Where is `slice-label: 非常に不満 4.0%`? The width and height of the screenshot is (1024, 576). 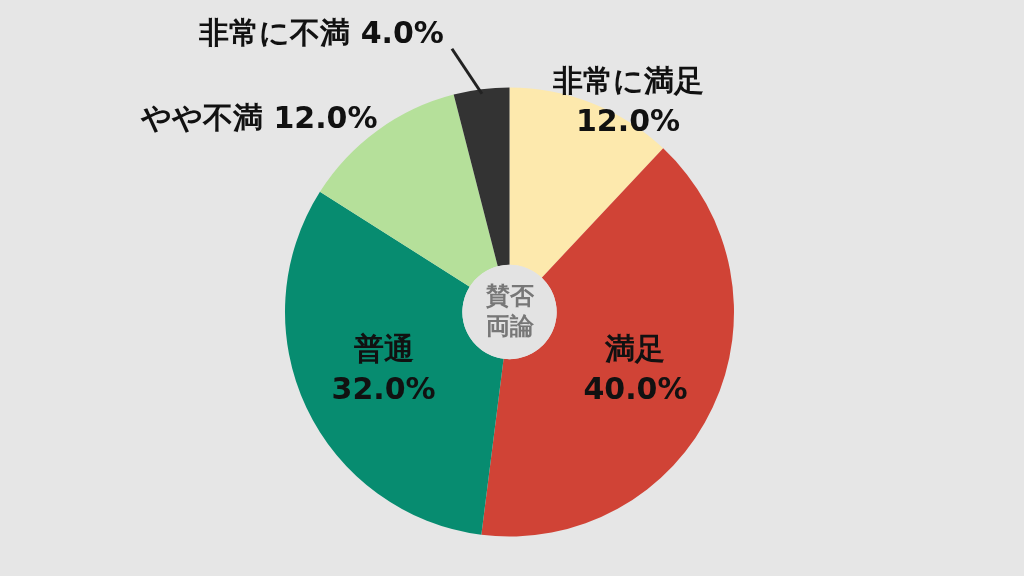 slice-label: 非常に不満 4.0% is located at coordinates (321, 32).